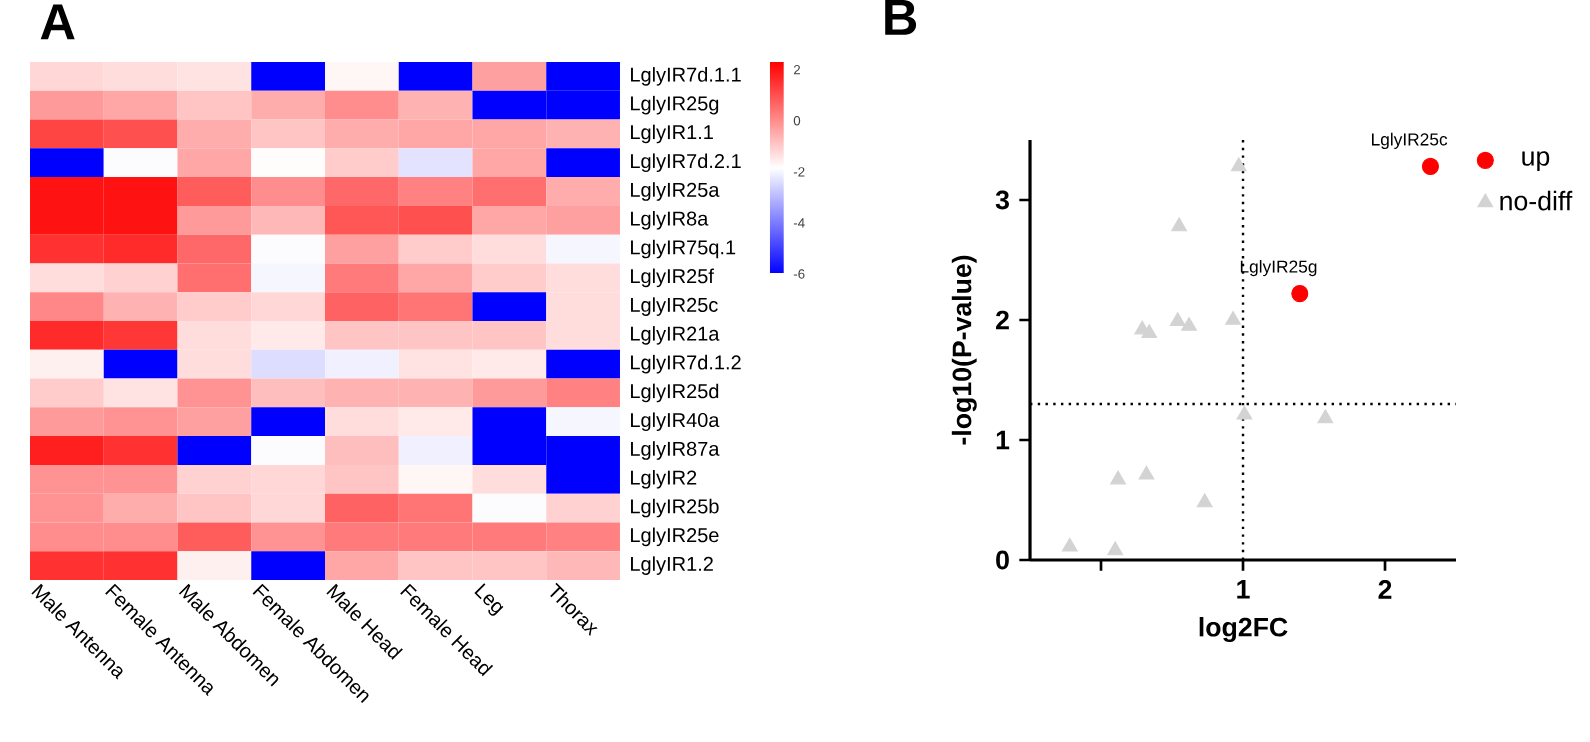 The height and width of the screenshot is (742, 1590). Describe the element at coordinates (964, 350) in the screenshot. I see `y-axis-title: -log10(P-value)` at that location.